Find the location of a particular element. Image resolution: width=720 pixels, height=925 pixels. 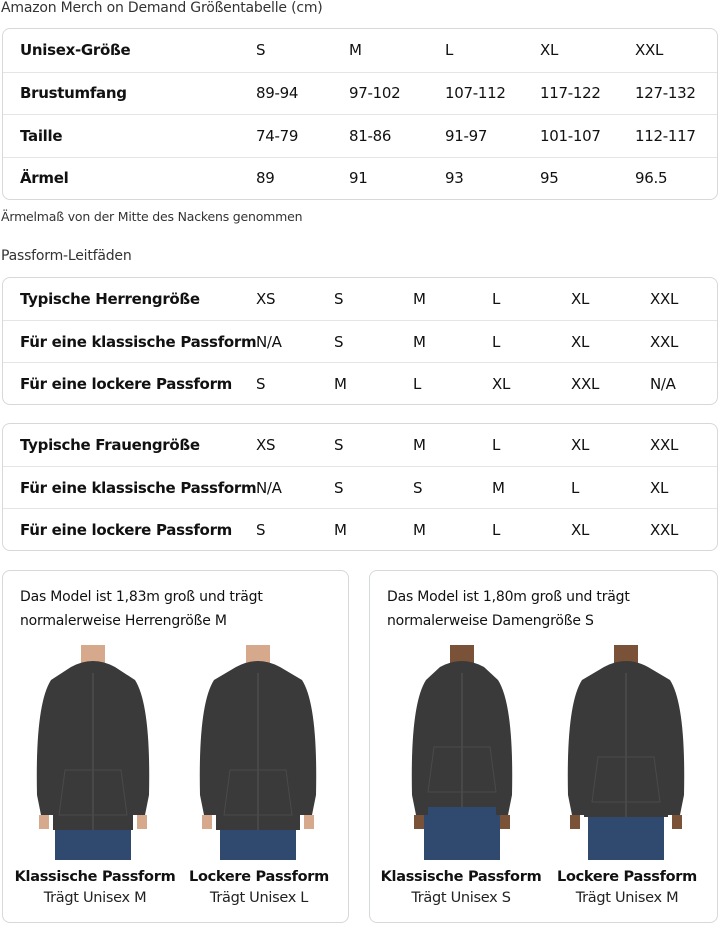

fit-size: Trägt Unisex S is located at coordinates (461, 898).